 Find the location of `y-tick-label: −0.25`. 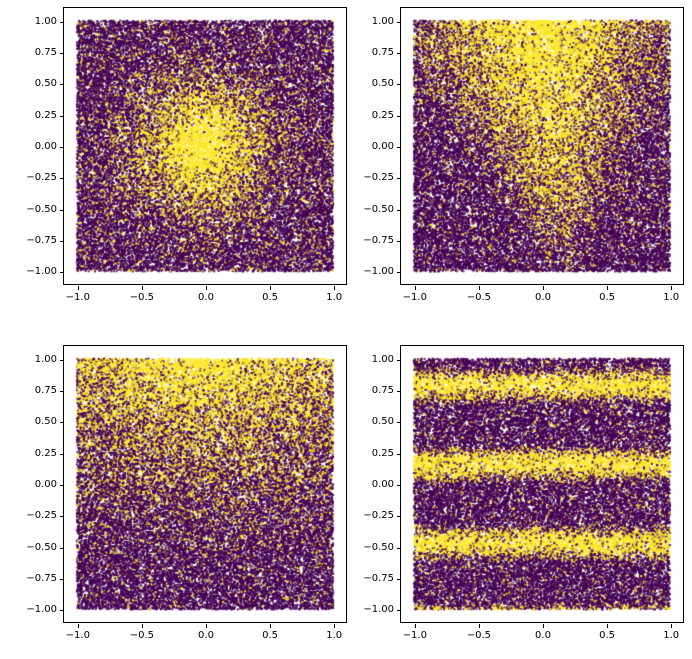

y-tick-label: −0.25 is located at coordinates (378, 178).